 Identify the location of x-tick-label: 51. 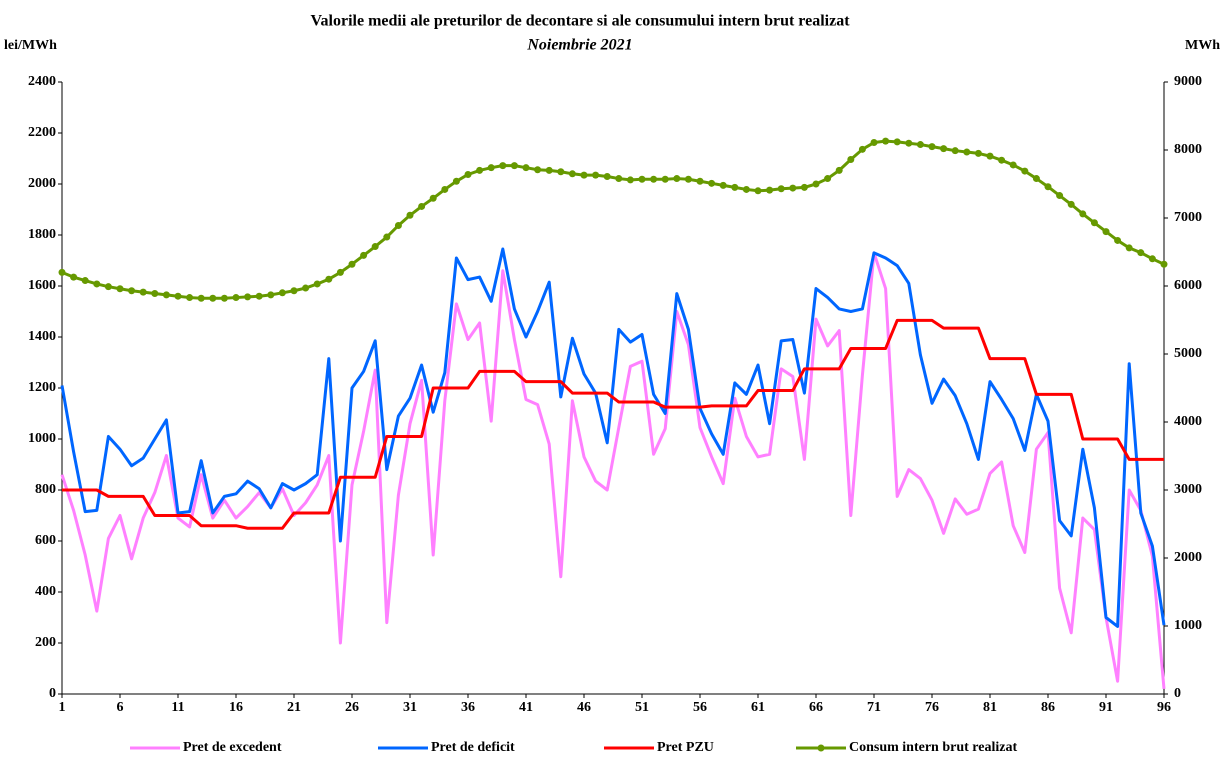
(642, 707).